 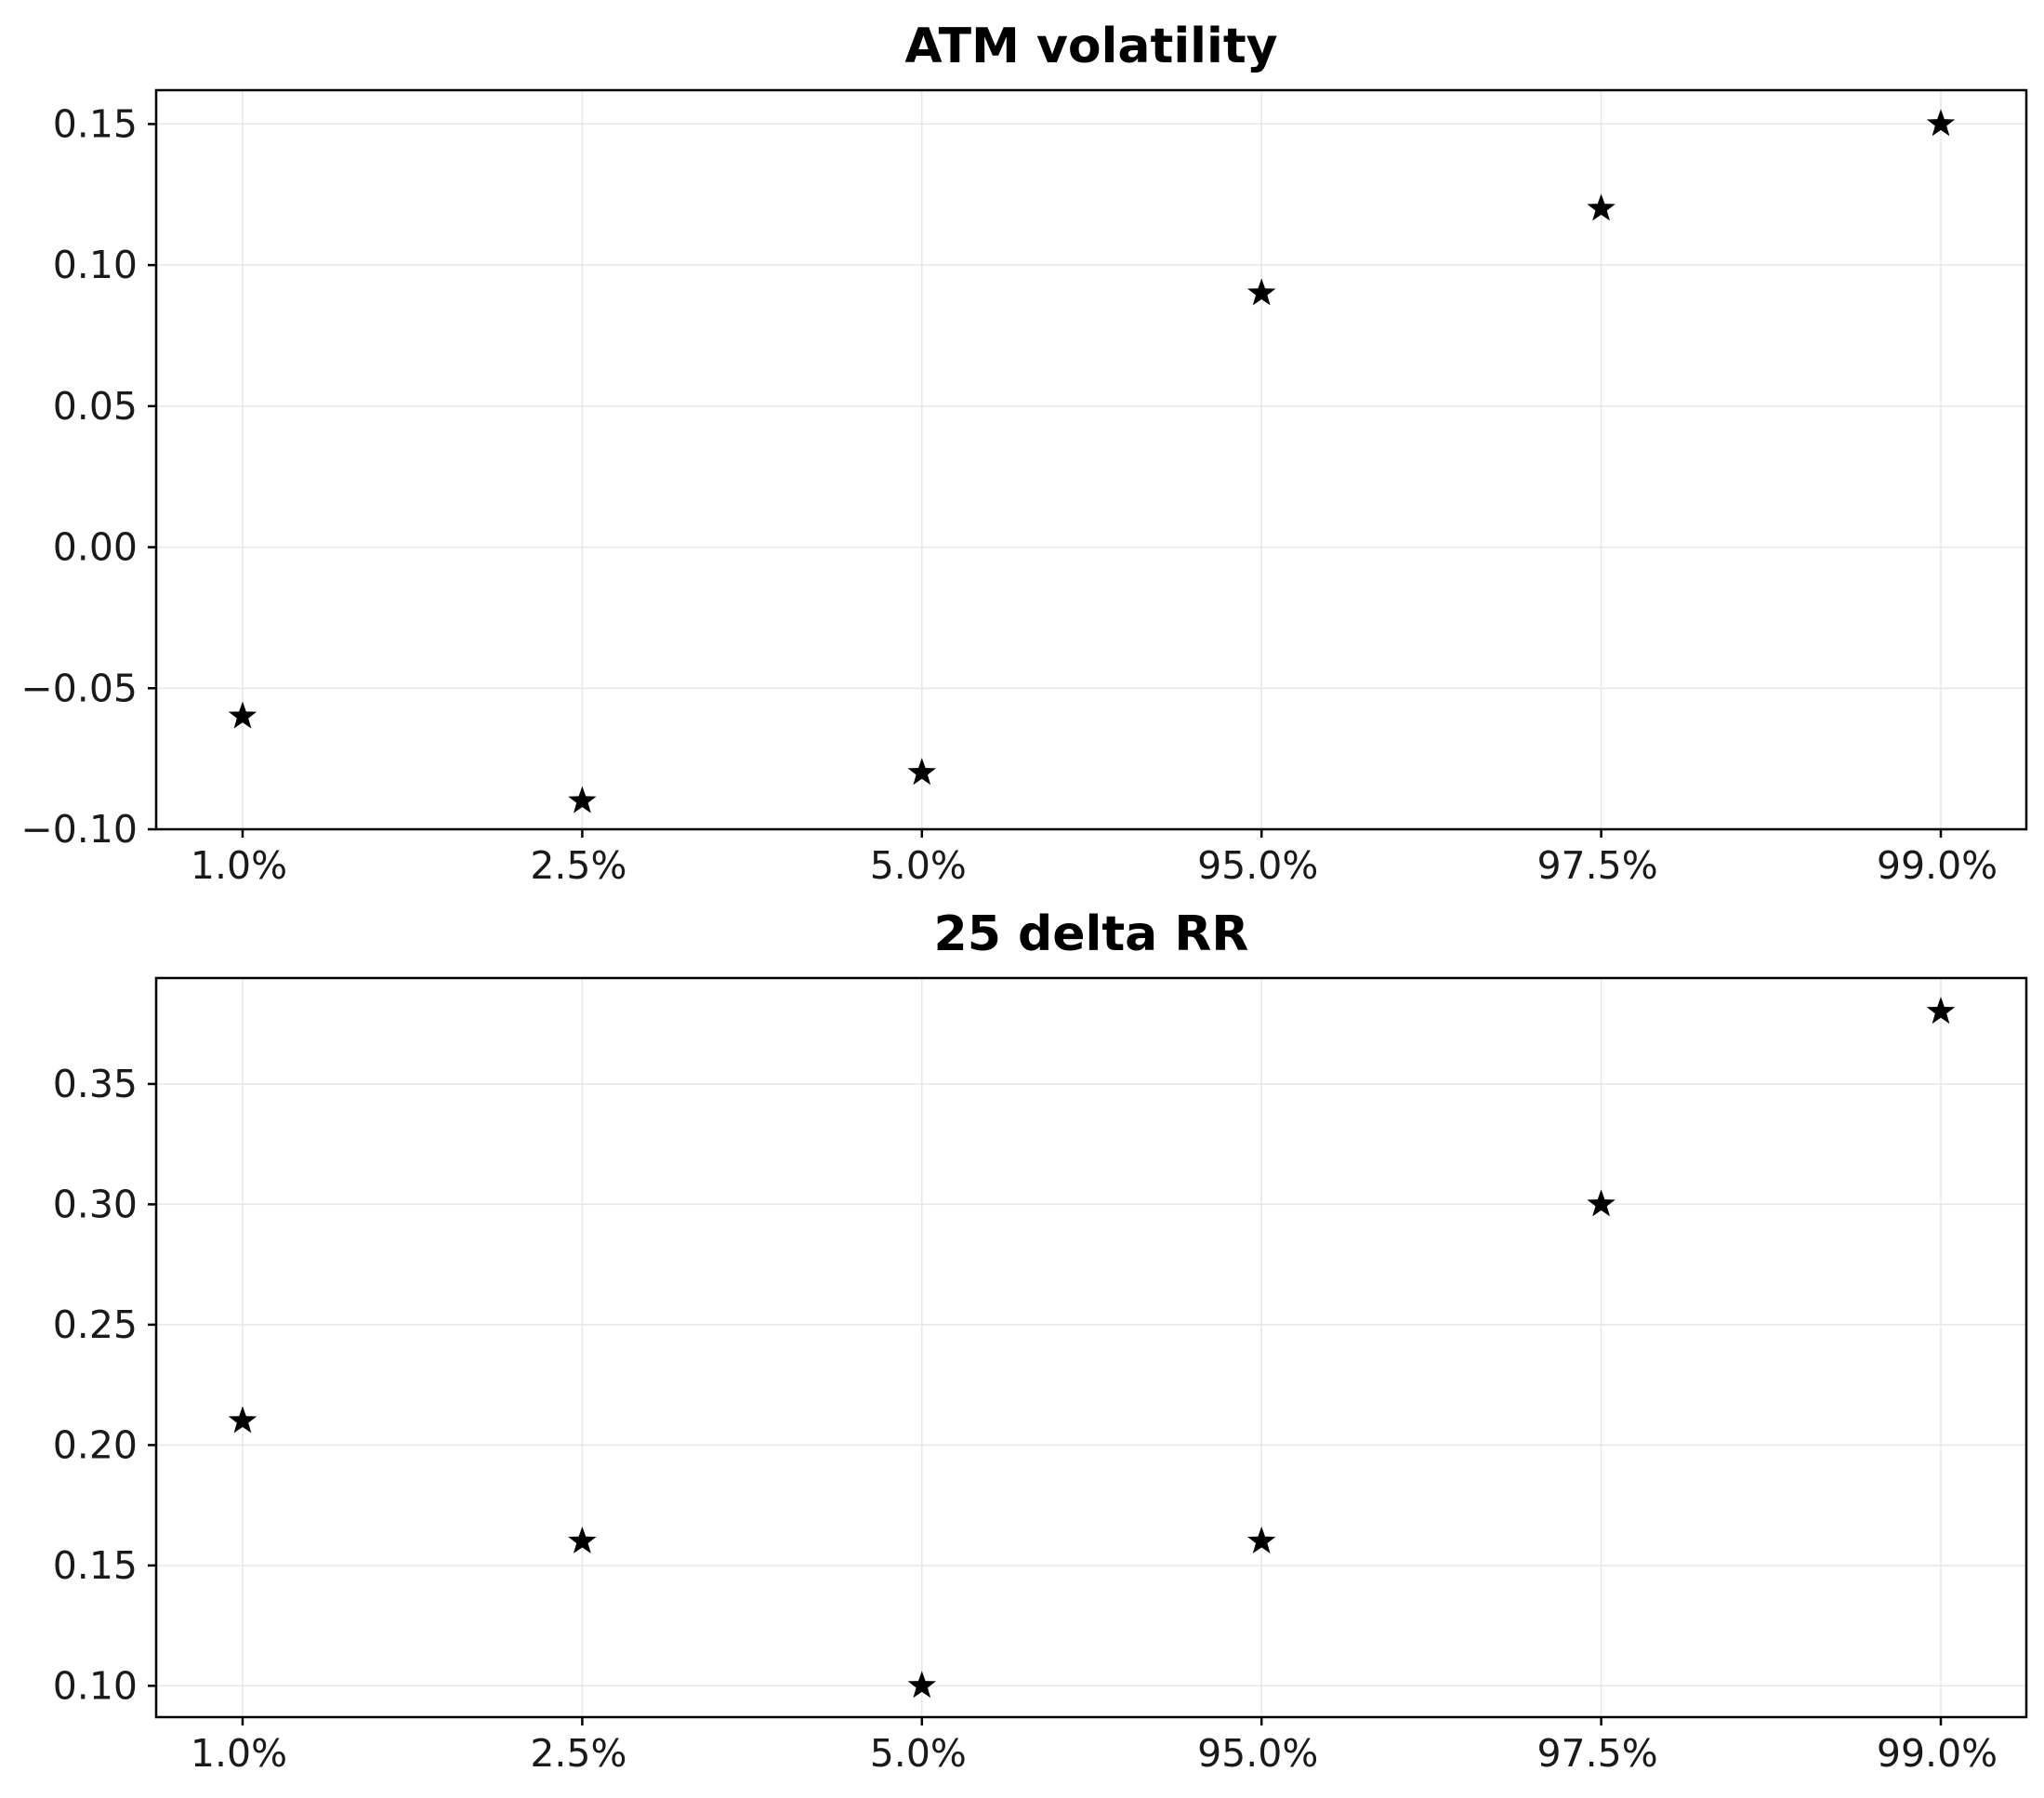 What do you see at coordinates (1091, 934) in the screenshot?
I see `chart-title: 25 delta RR` at bounding box center [1091, 934].